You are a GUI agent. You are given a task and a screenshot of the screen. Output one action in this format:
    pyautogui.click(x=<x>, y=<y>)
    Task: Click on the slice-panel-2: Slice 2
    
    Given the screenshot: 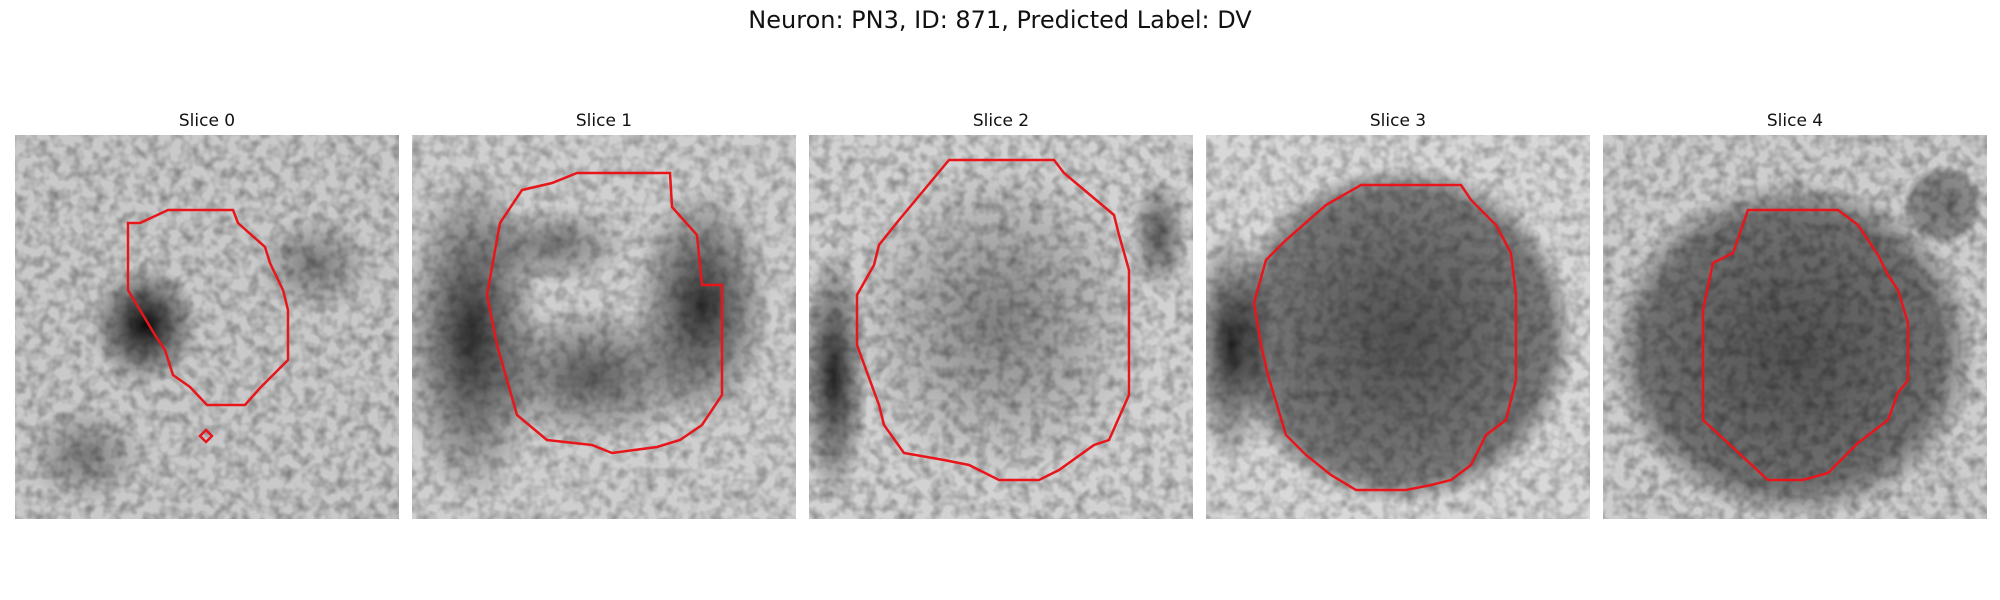 What is the action you would take?
    pyautogui.click(x=1001, y=313)
    